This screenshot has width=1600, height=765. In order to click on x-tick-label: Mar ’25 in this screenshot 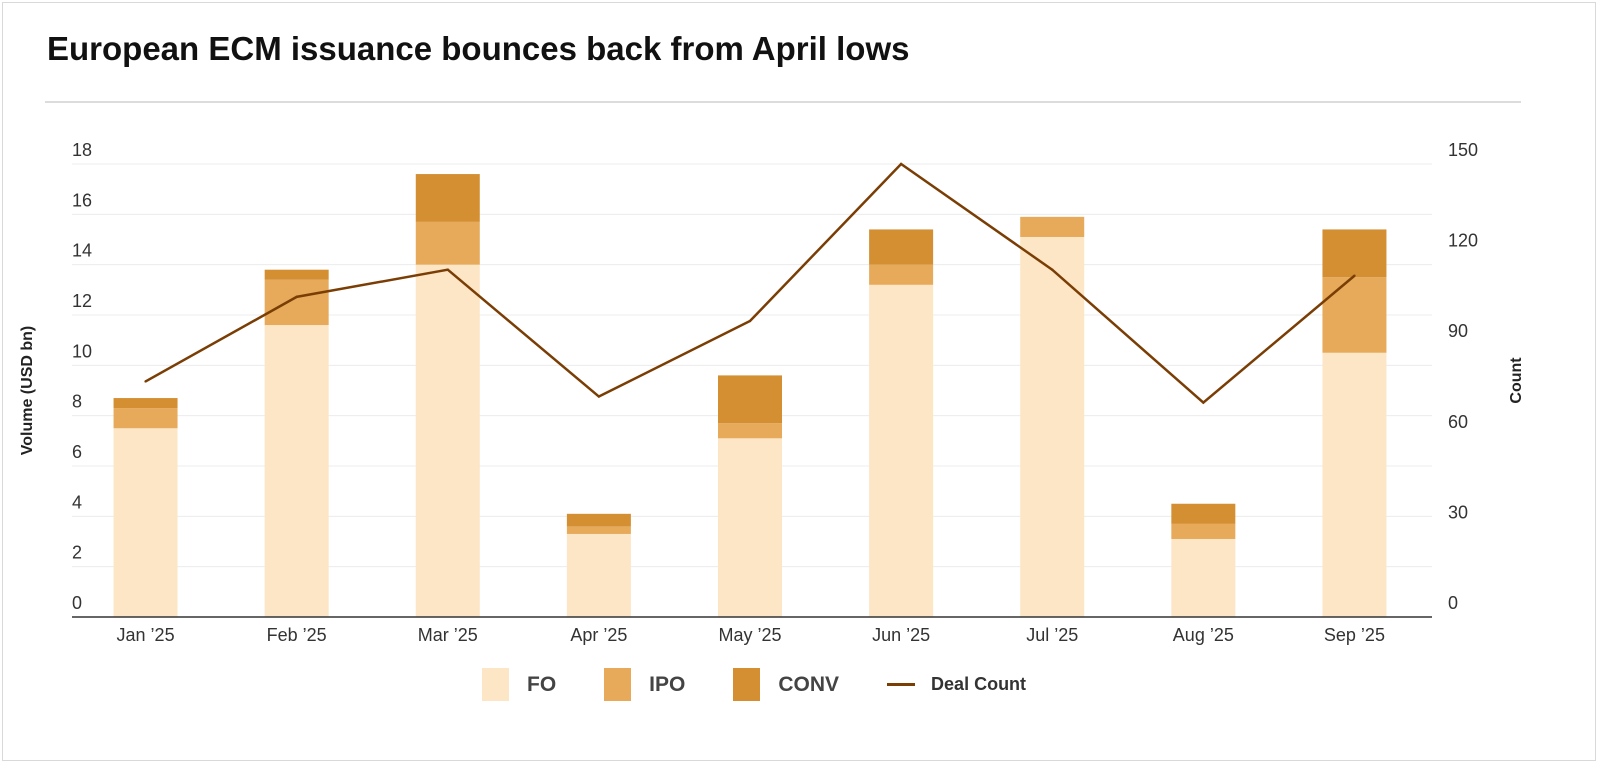, I will do `click(448, 635)`.